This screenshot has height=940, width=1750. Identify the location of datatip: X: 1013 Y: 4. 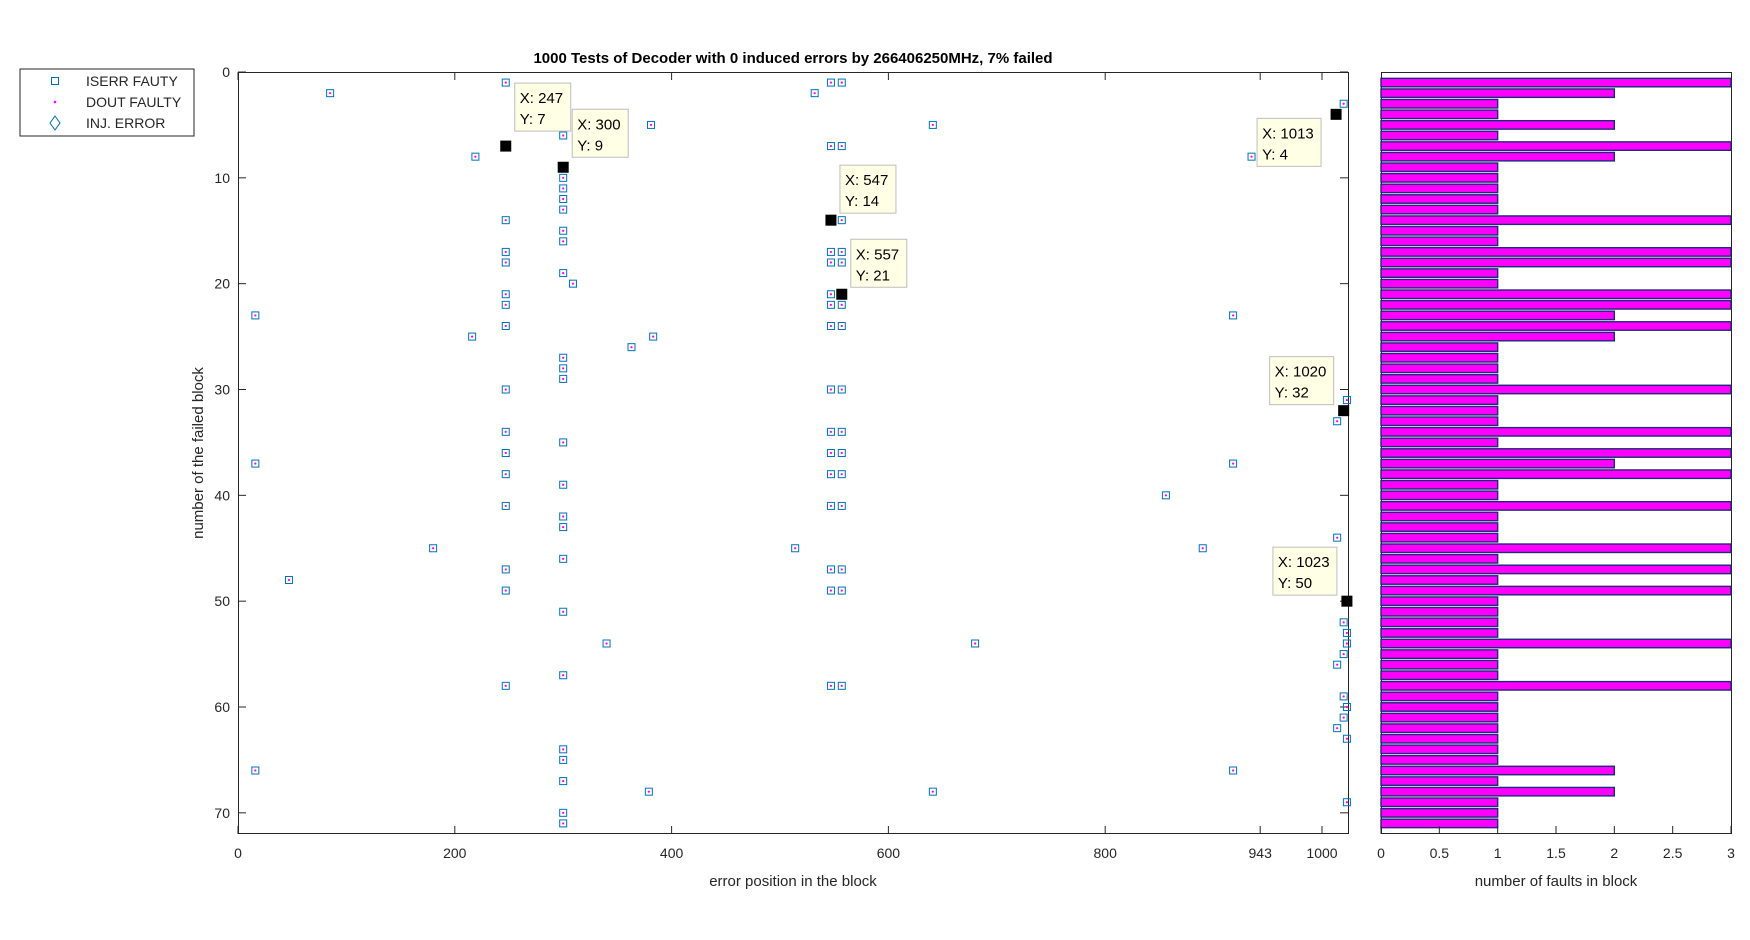
(1289, 142).